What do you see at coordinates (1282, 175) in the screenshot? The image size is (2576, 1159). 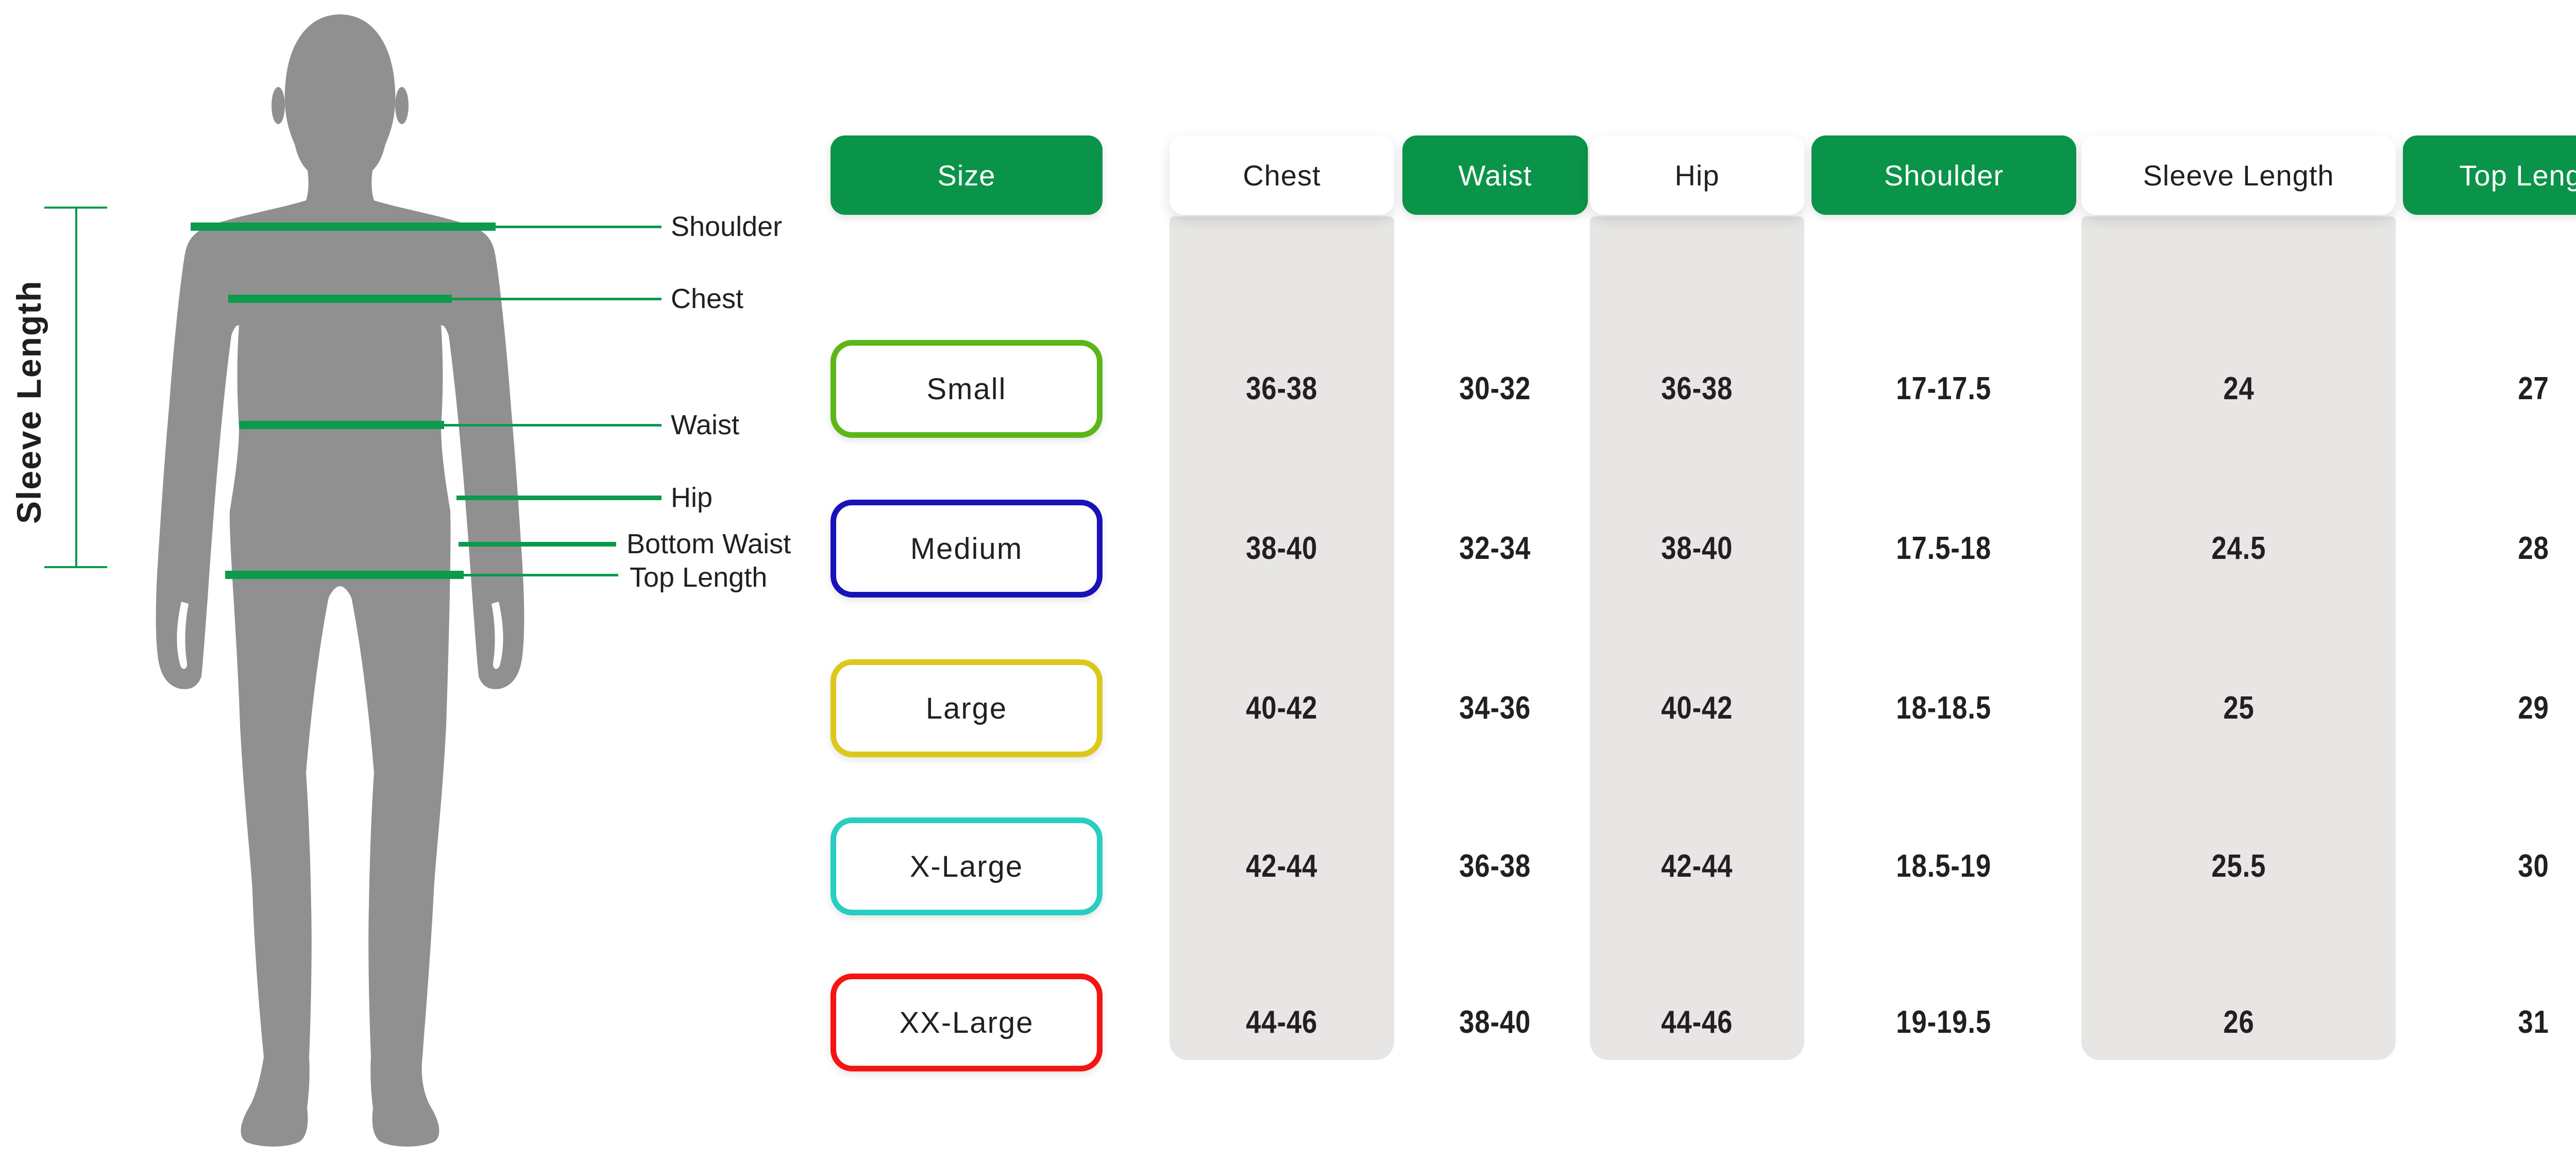 I see `header-chest: Chest` at bounding box center [1282, 175].